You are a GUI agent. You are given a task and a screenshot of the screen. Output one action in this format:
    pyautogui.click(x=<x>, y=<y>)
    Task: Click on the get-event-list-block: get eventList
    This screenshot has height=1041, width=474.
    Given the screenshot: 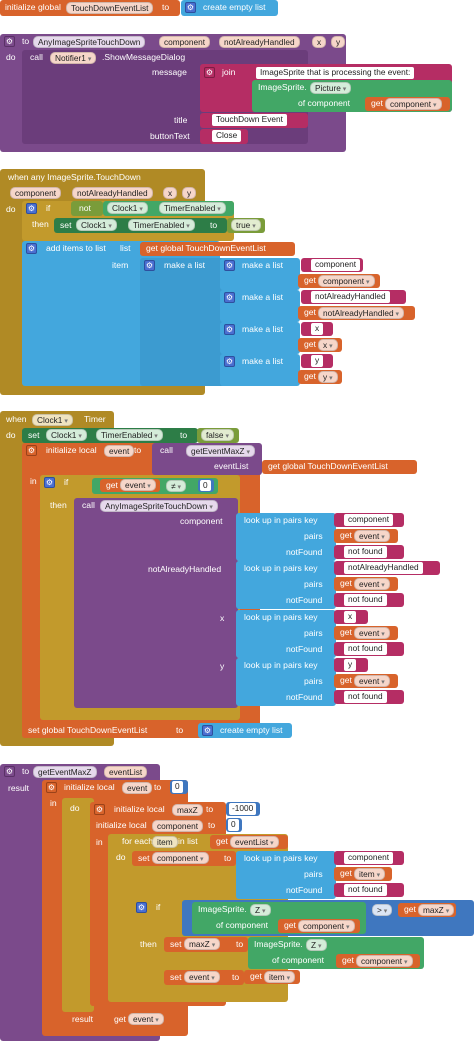 What is the action you would take?
    pyautogui.click(x=249, y=842)
    